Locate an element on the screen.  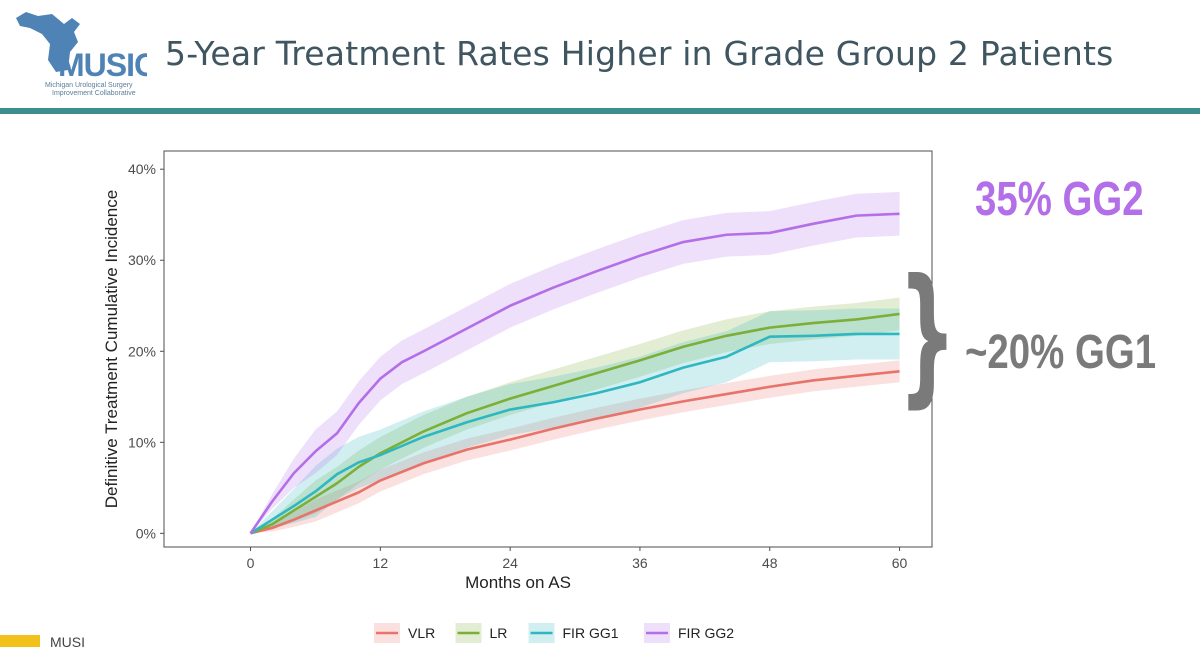
legend-label-vlr: VLR is located at coordinates (421, 633).